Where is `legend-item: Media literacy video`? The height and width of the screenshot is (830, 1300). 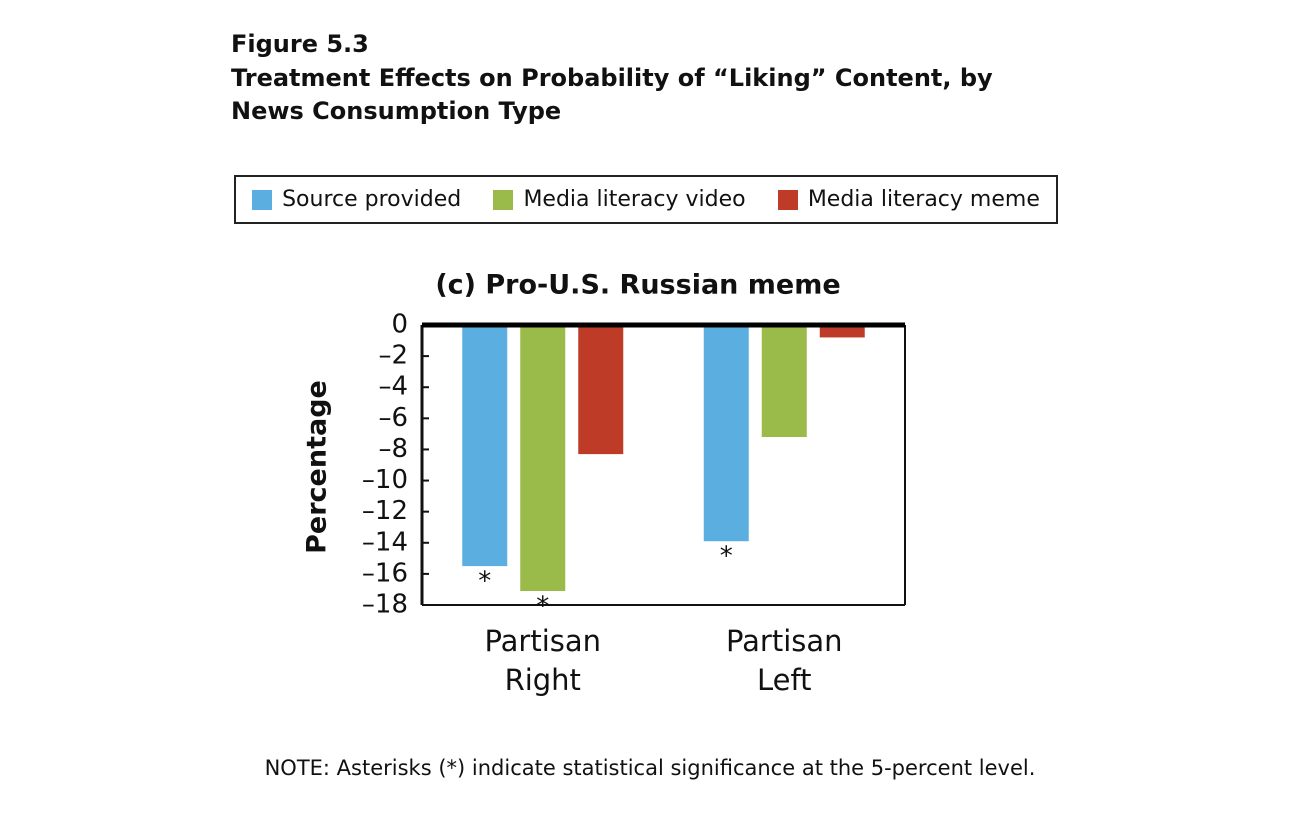 legend-item: Media literacy video is located at coordinates (619, 199).